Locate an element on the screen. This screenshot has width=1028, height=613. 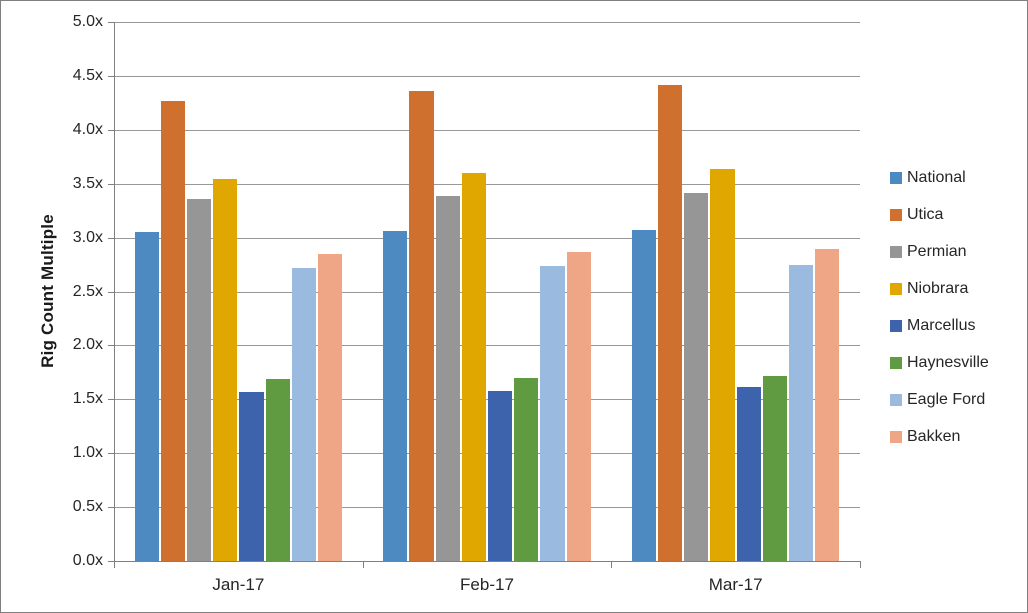
legend-swatch-eagle-ford is located at coordinates (896, 399).